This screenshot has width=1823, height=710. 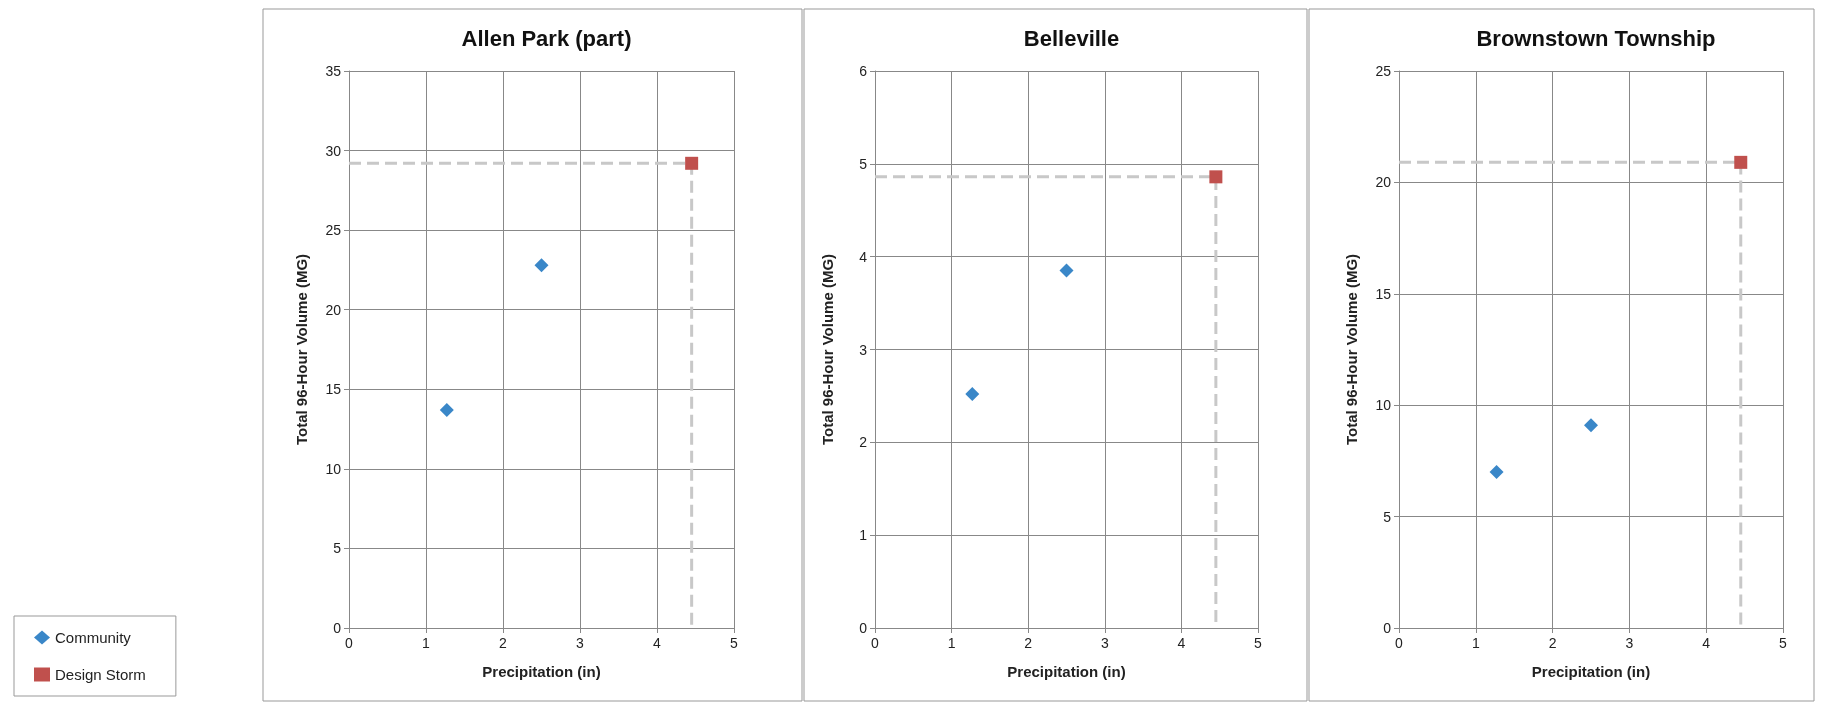 What do you see at coordinates (1071, 38) in the screenshot?
I see `chart-title: Belleville` at bounding box center [1071, 38].